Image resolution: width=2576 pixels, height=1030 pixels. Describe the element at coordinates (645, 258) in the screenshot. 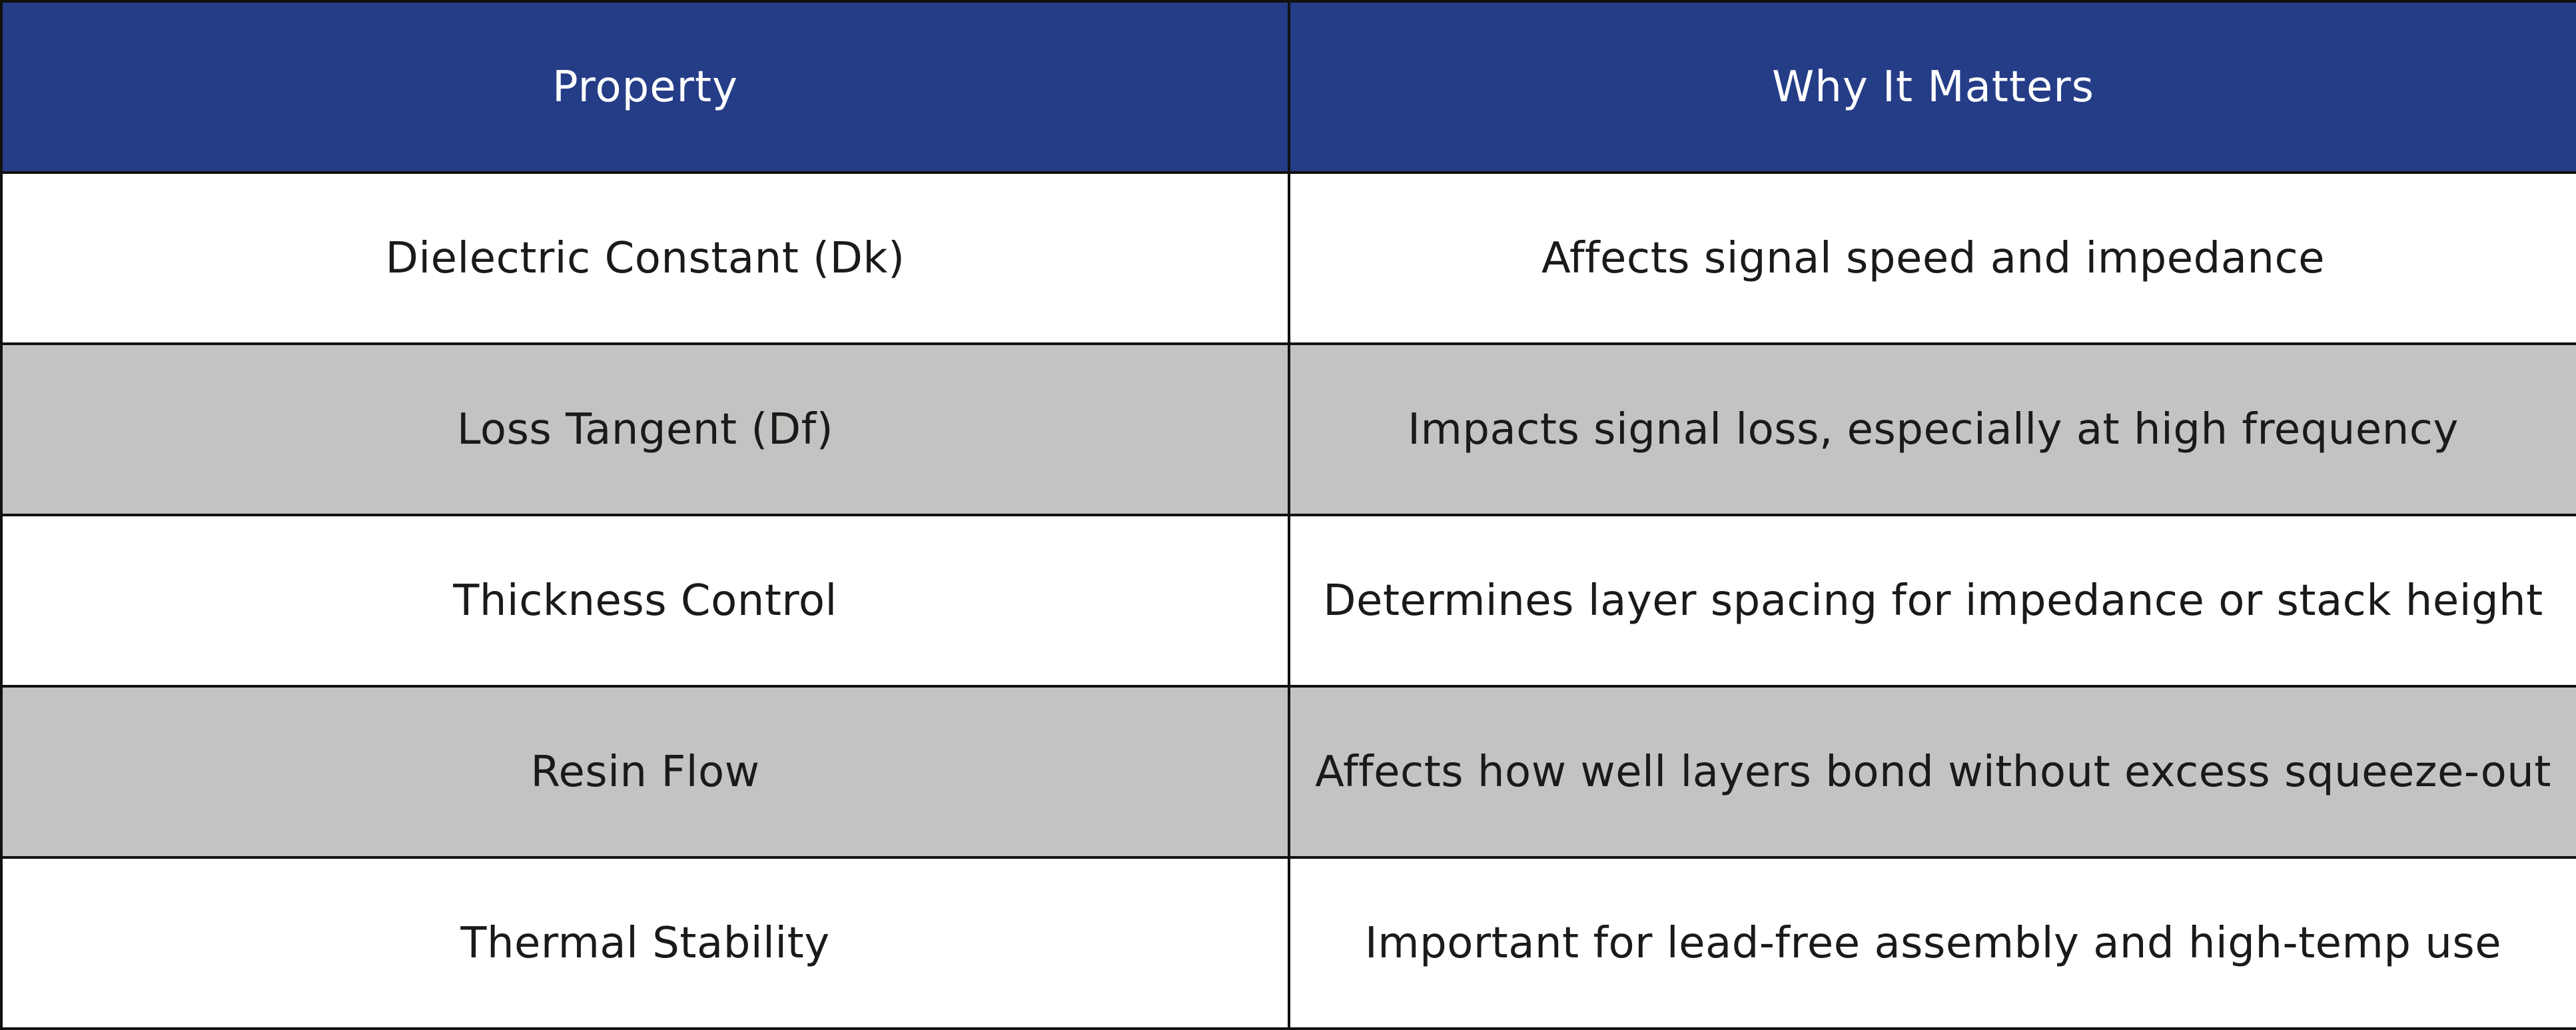

I see `property-cell: Dielectric Constant (Dk)` at that location.